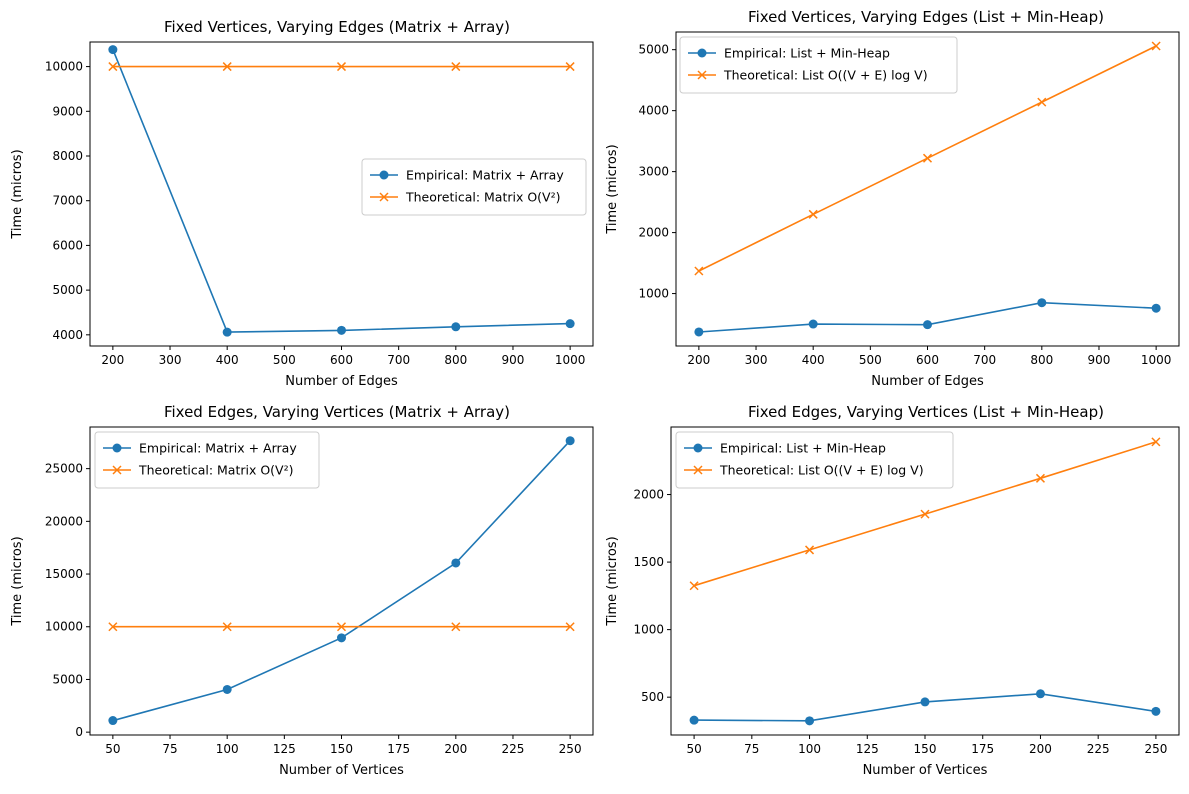 This screenshot has height=794, width=1189. I want to click on x-tick-label: 50, so click(693, 749).